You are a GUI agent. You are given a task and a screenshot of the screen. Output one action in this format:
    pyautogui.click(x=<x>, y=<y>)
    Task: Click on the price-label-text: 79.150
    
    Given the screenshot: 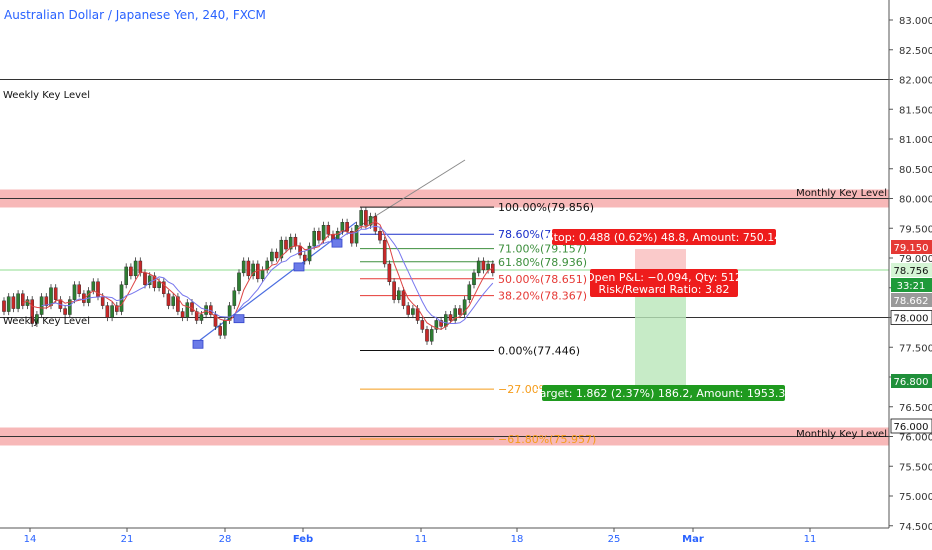 What is the action you would take?
    pyautogui.click(x=911, y=248)
    